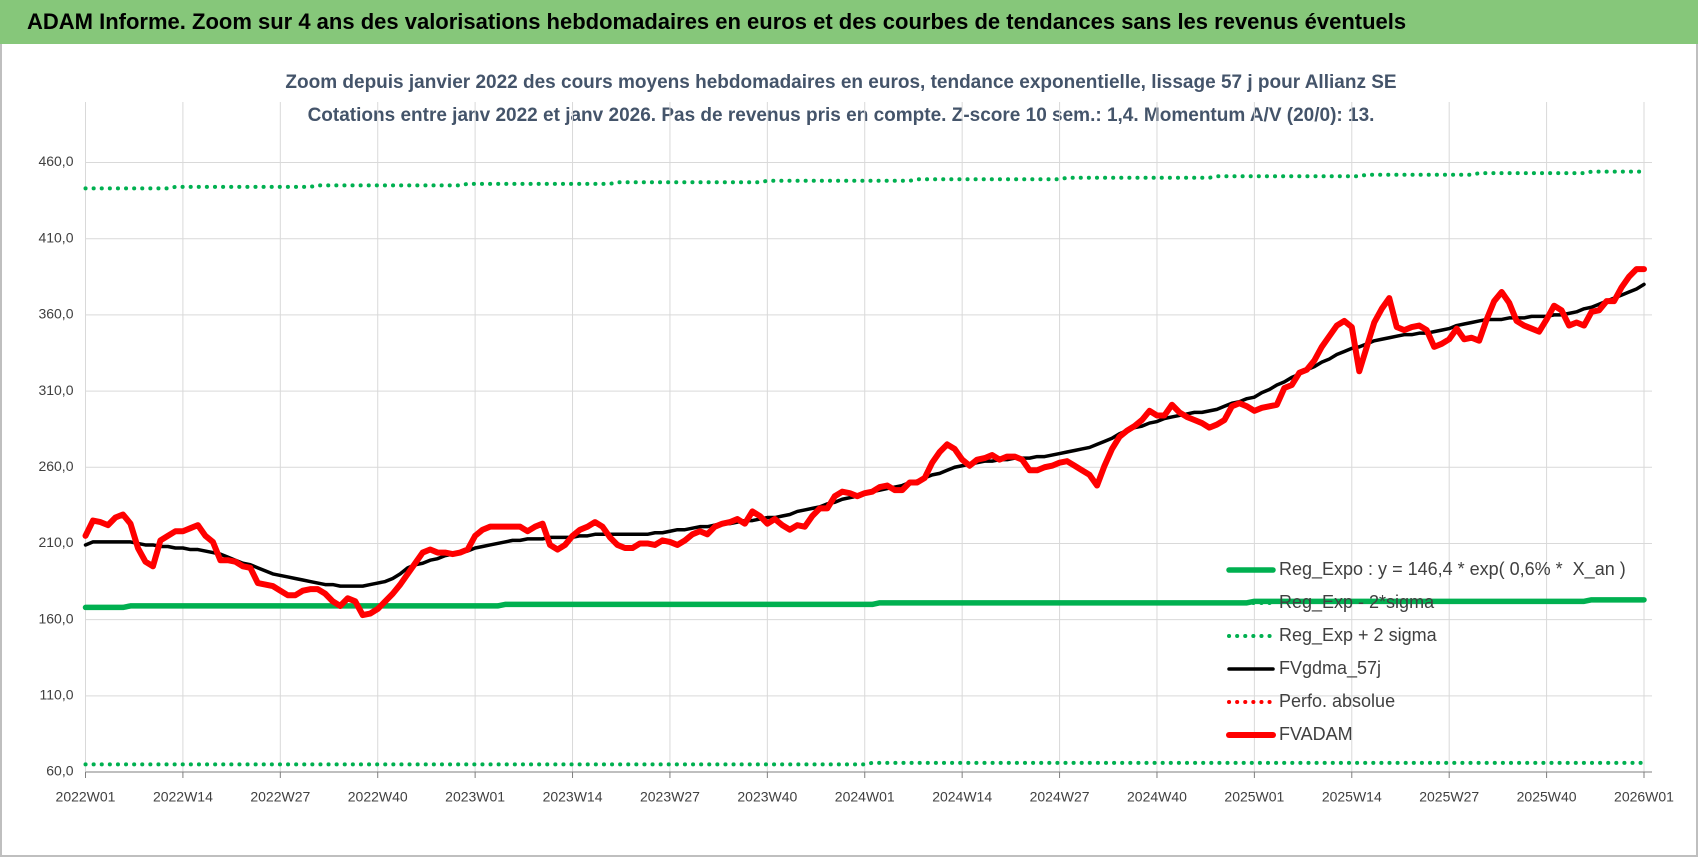  I want to click on x-tick-label: 2023W01, so click(475, 797).